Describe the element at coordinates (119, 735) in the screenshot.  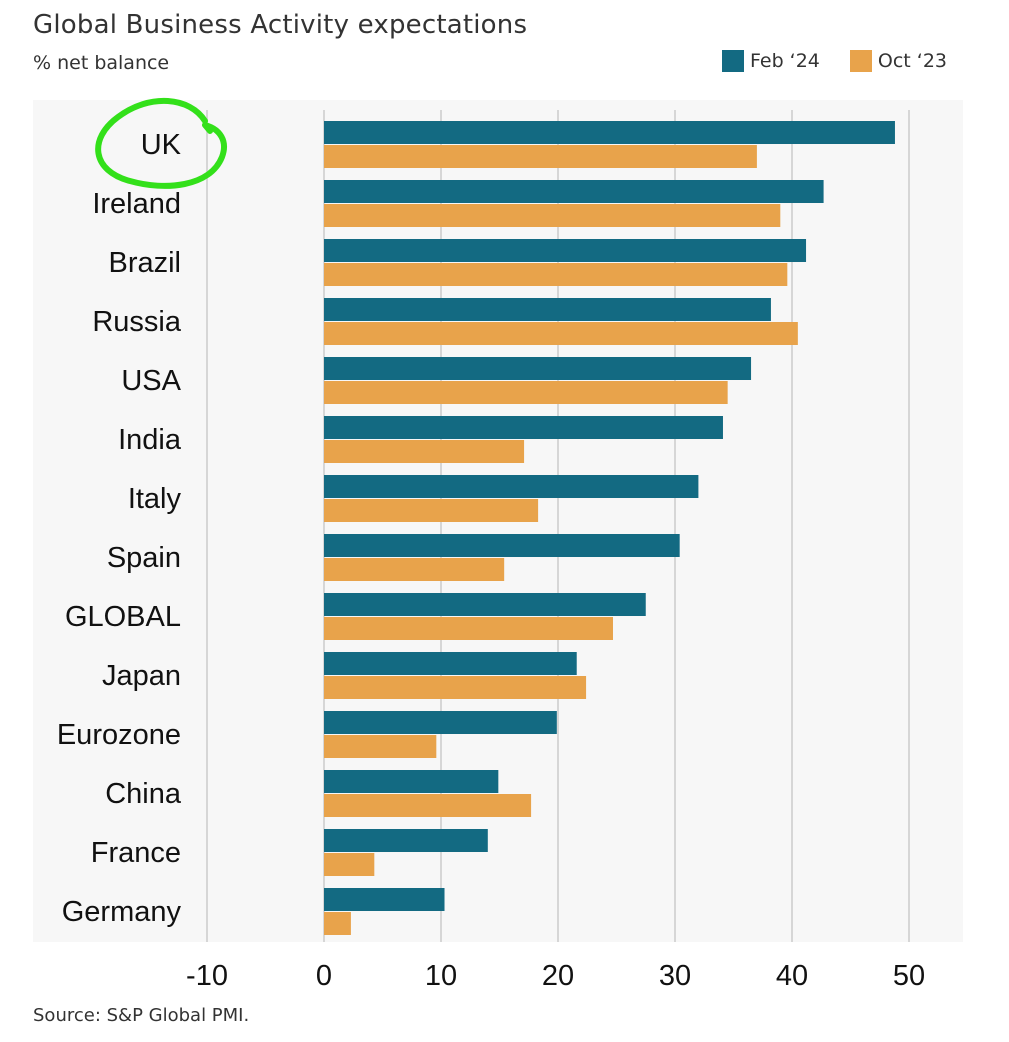
I see `category-label: Eurozone` at that location.